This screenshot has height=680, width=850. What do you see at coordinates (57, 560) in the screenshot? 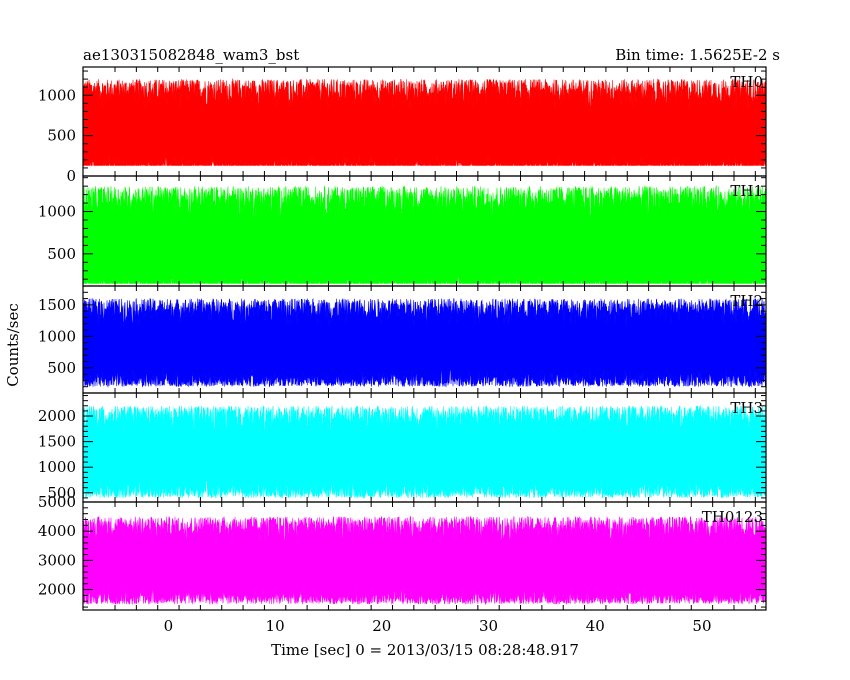
I see `y-tick-label: 3000` at bounding box center [57, 560].